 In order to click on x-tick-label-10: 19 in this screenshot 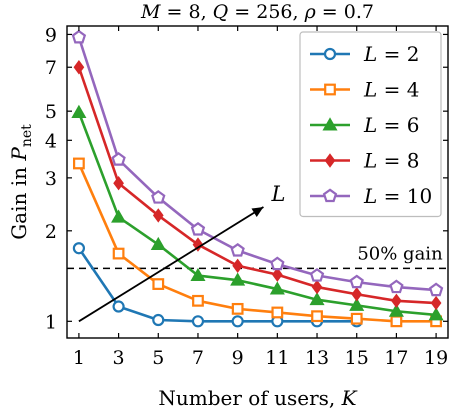, I will do `click(436, 358)`.